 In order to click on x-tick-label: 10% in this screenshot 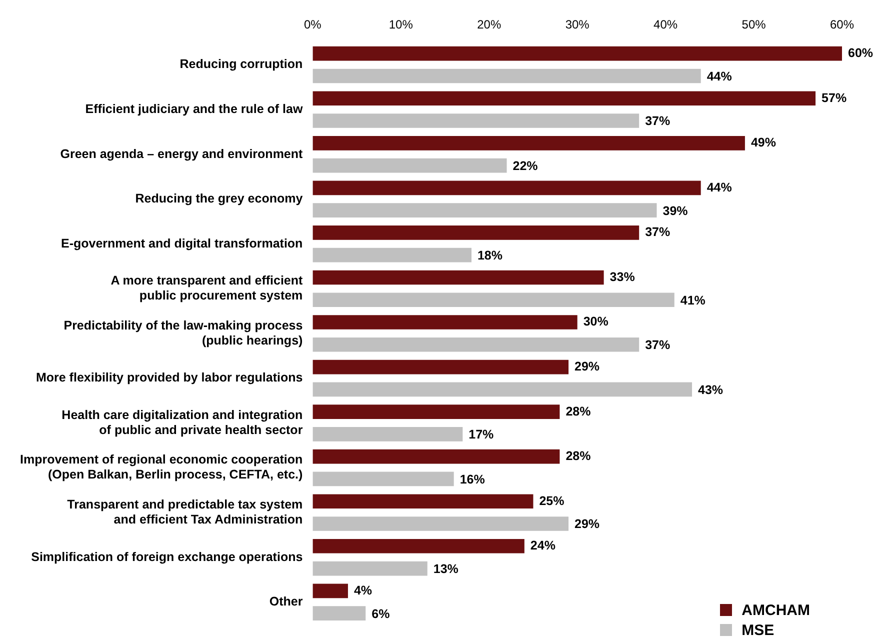, I will do `click(401, 25)`.